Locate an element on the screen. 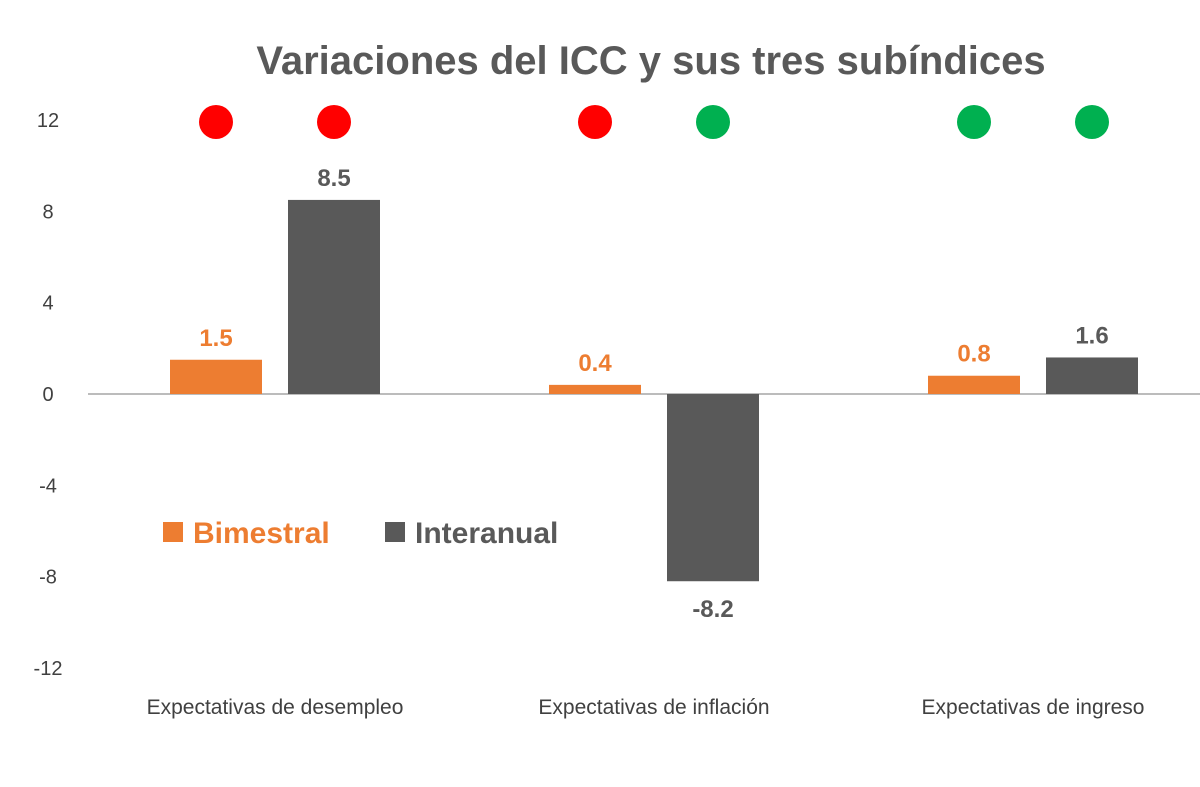  y-tick-label: -12 is located at coordinates (48, 669).